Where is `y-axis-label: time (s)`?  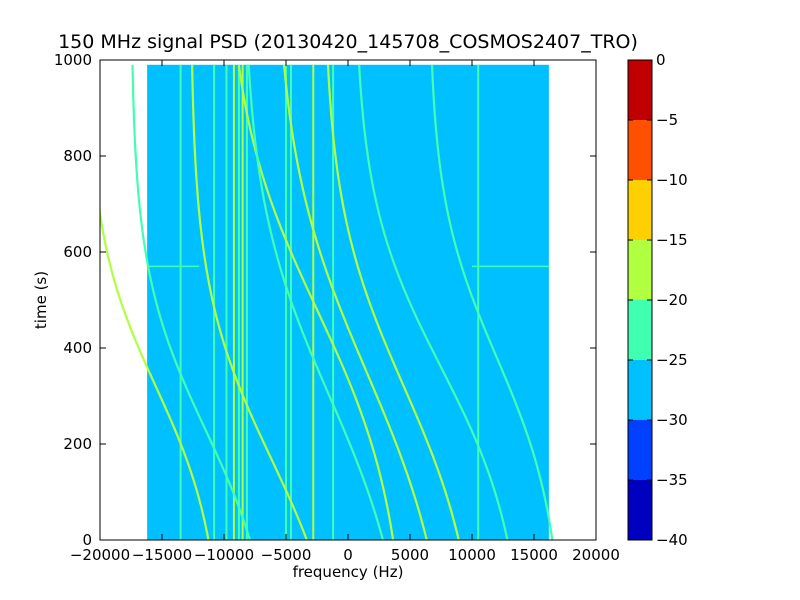
y-axis-label: time (s) is located at coordinates (41, 300).